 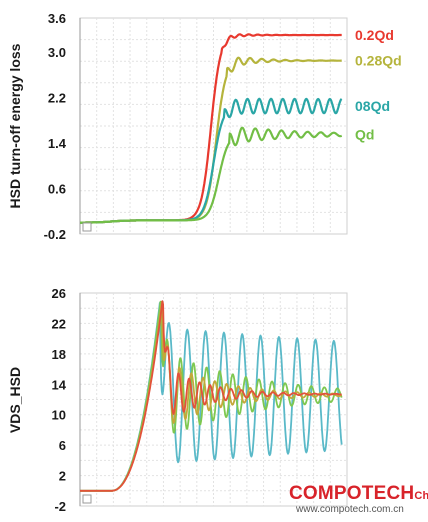 What do you see at coordinates (57, 143) in the screenshot?
I see `y-tick-label: 1.4` at bounding box center [57, 143].